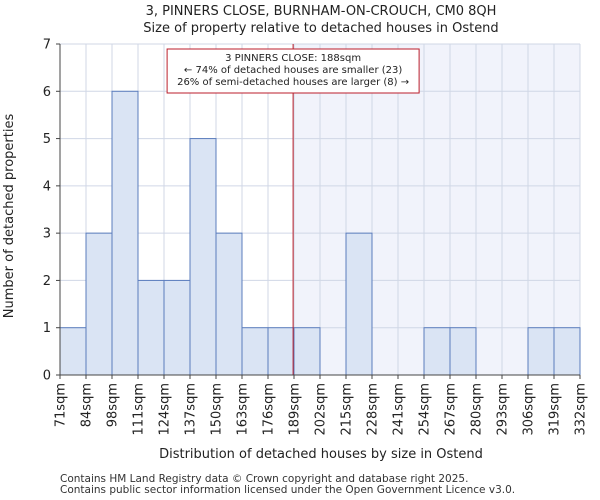 The width and height of the screenshot is (600, 500). I want to click on x-tick-label: 163sqm, so click(243, 409).